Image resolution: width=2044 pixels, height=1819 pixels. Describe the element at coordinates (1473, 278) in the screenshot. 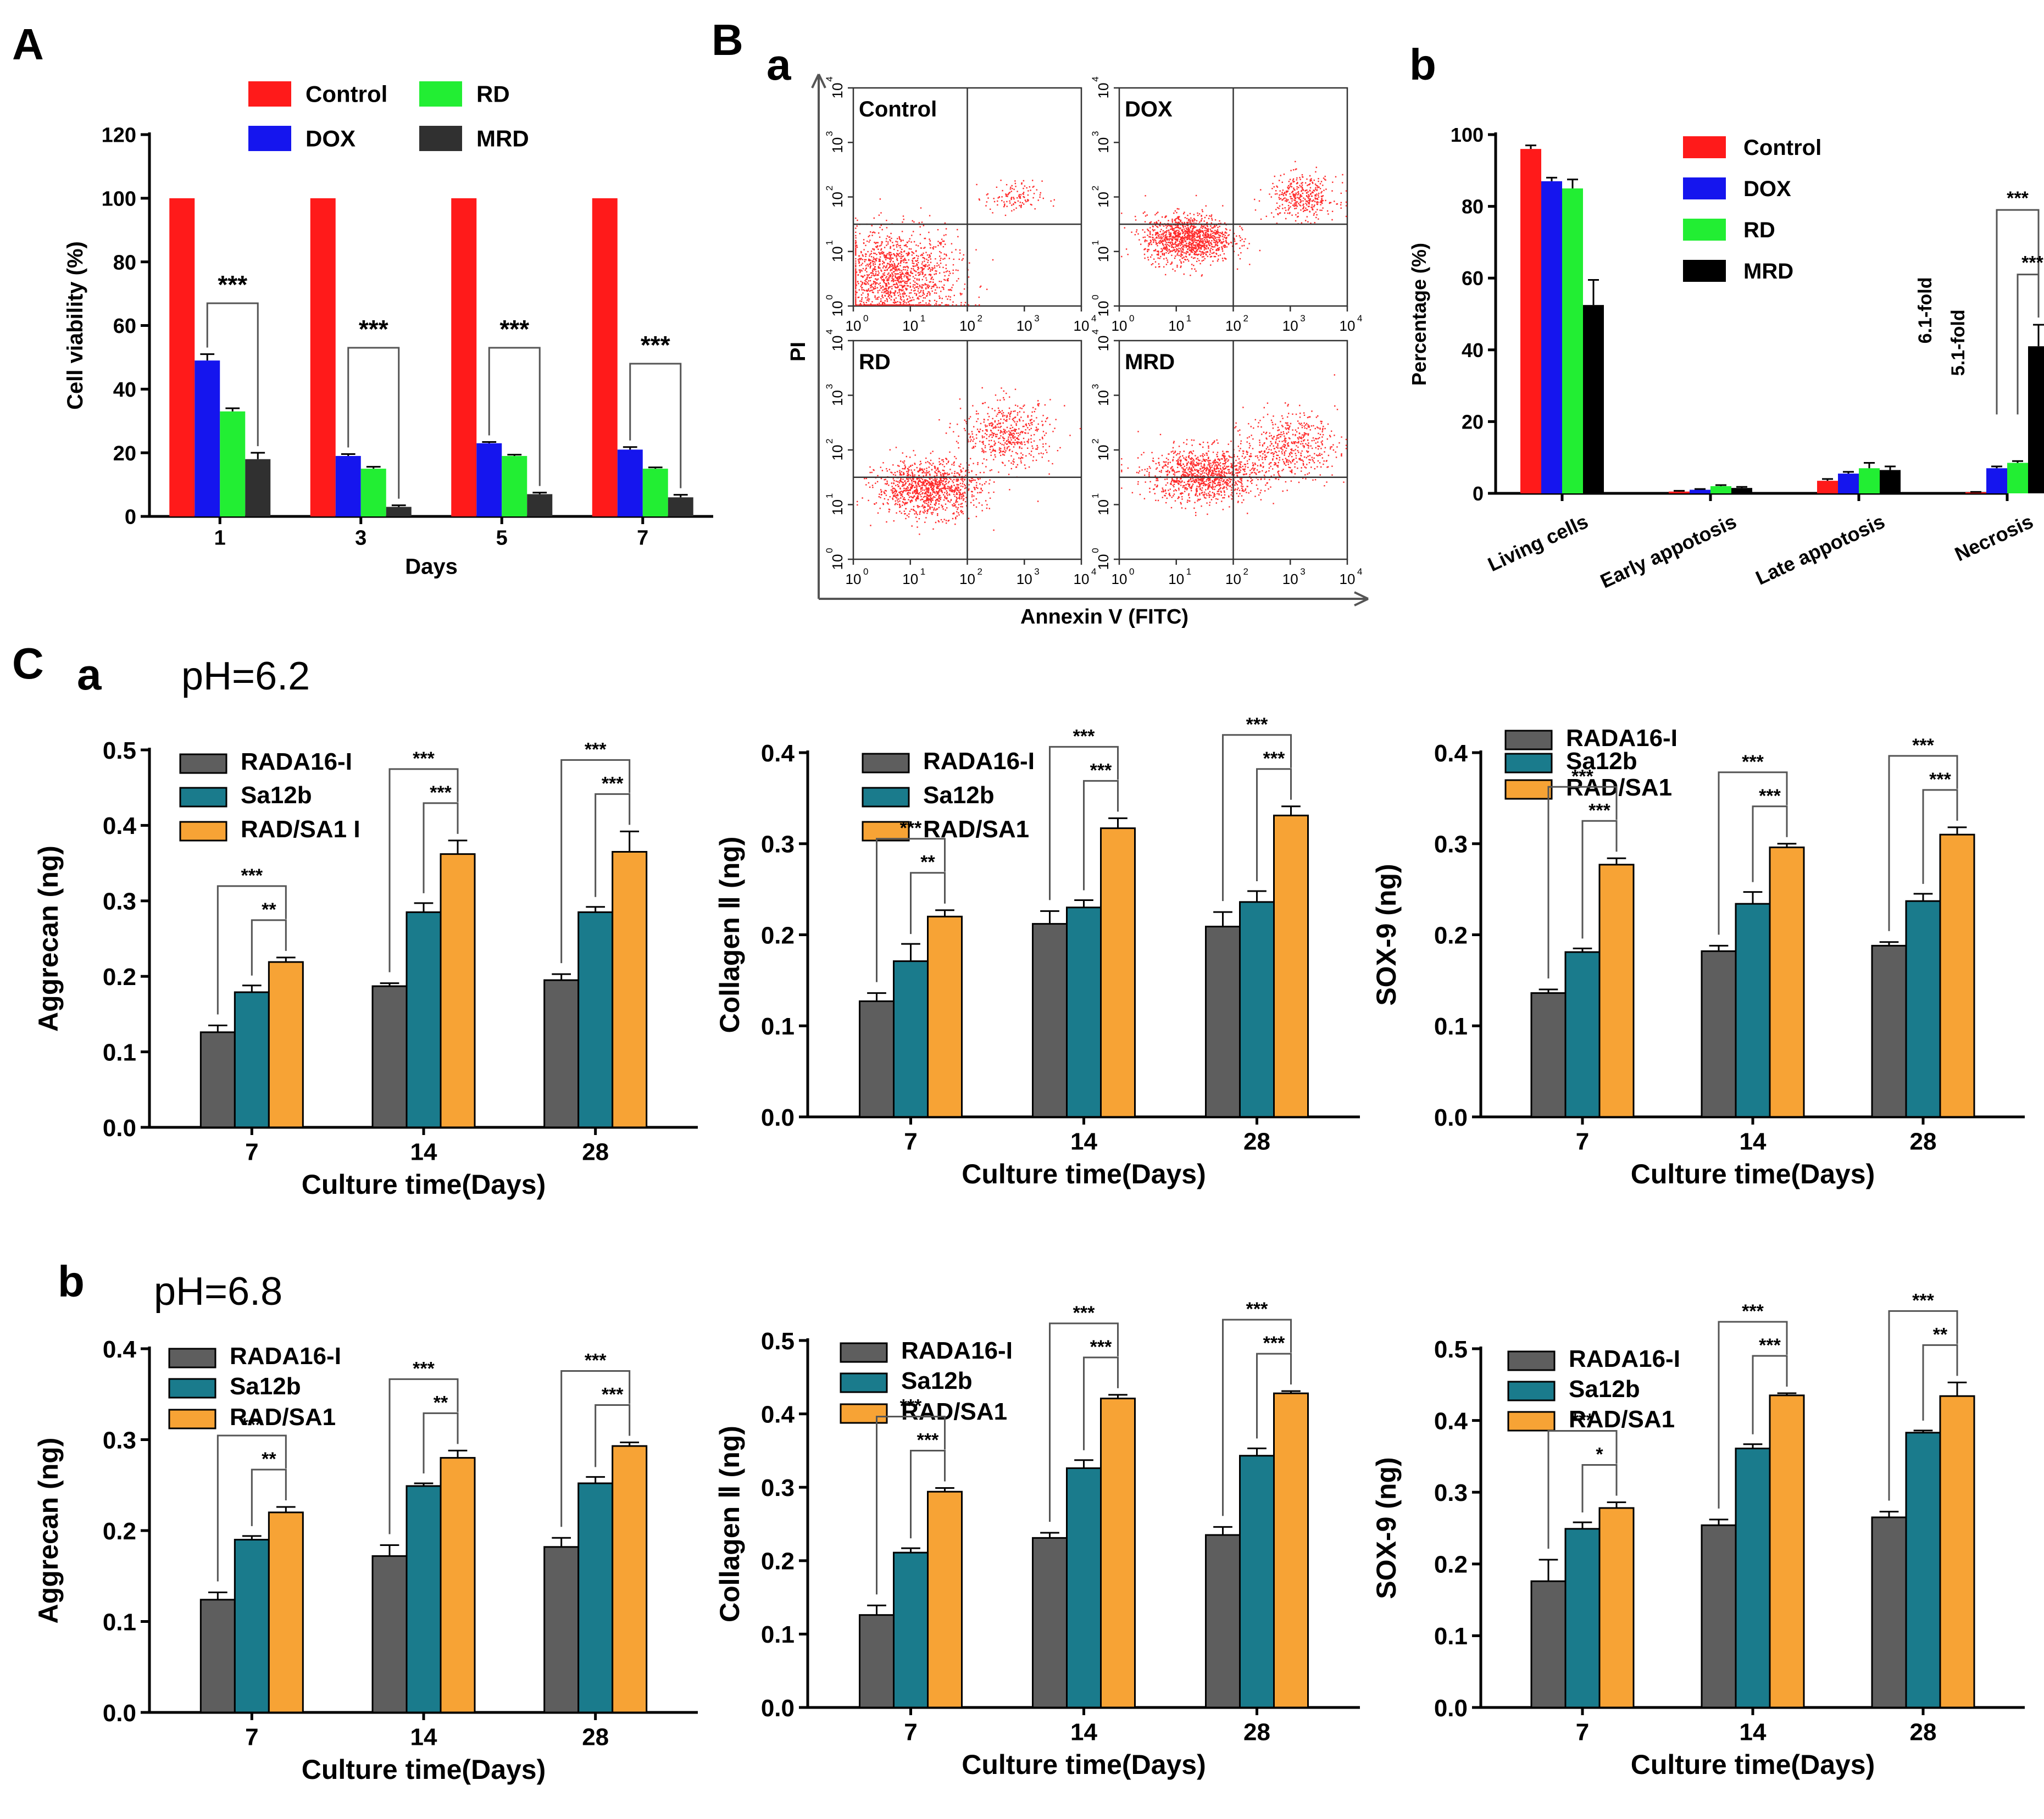

I see `y-tick-label: 60` at that location.